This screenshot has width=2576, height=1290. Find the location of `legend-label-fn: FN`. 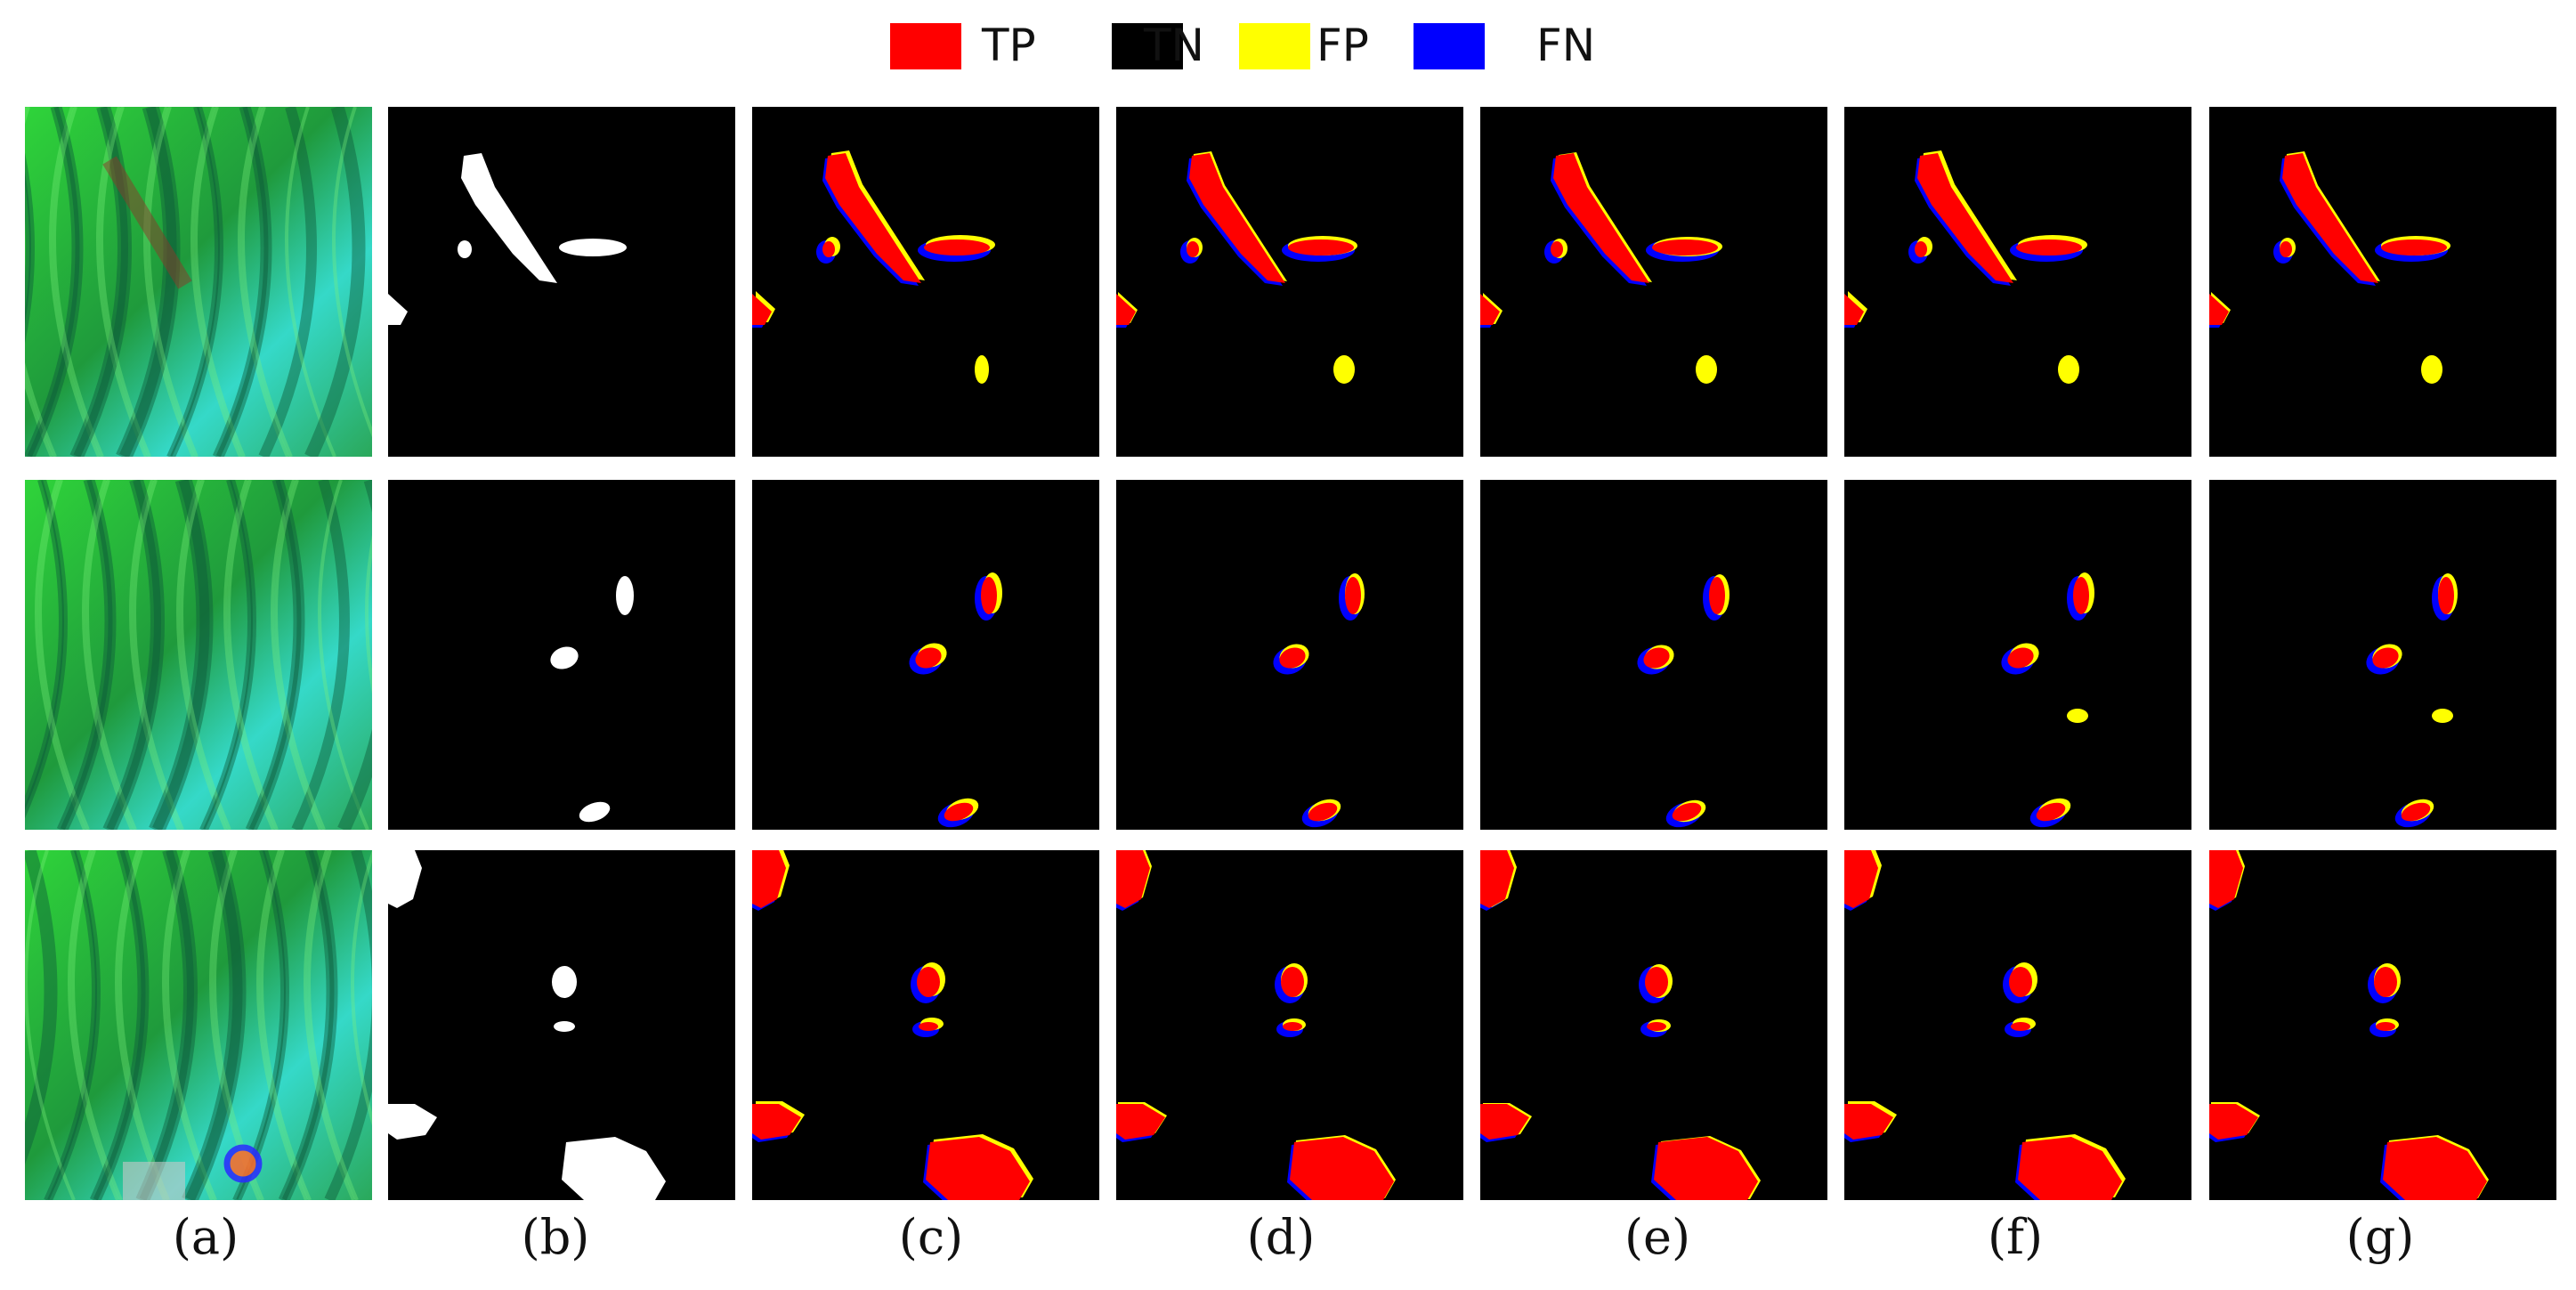

legend-label-fn: FN is located at coordinates (1566, 45).